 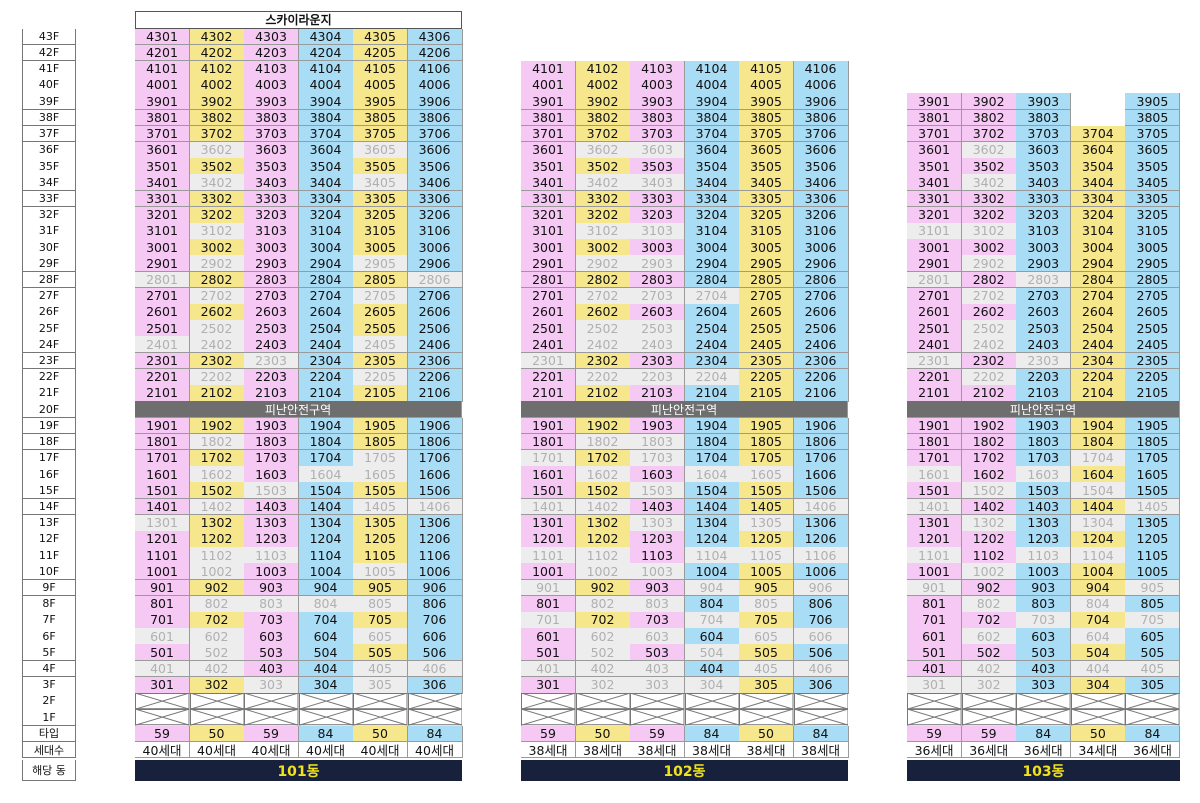 What do you see at coordinates (821, 442) in the screenshot?
I see `unit-cell: 1806` at bounding box center [821, 442].